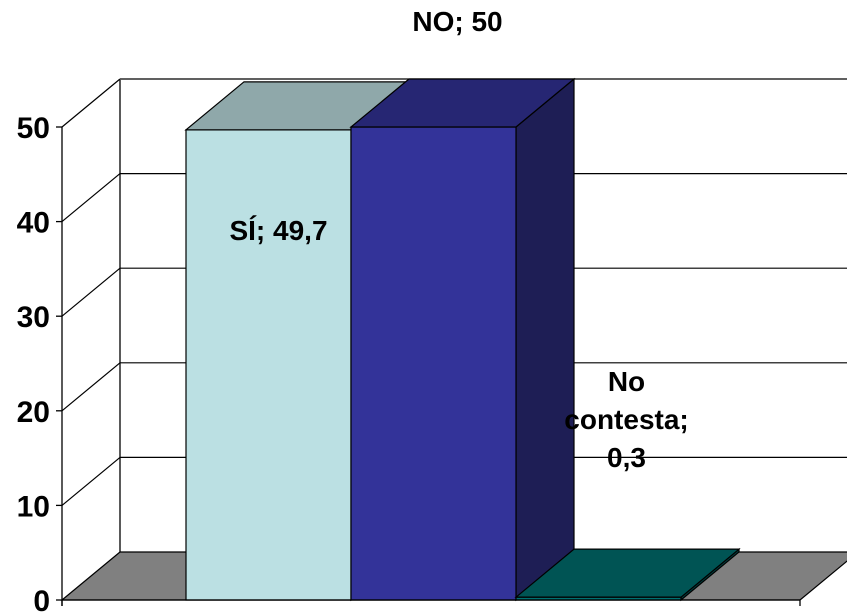 The width and height of the screenshot is (847, 613). Describe the element at coordinates (33, 317) in the screenshot. I see `y-tick-label: 30` at that location.